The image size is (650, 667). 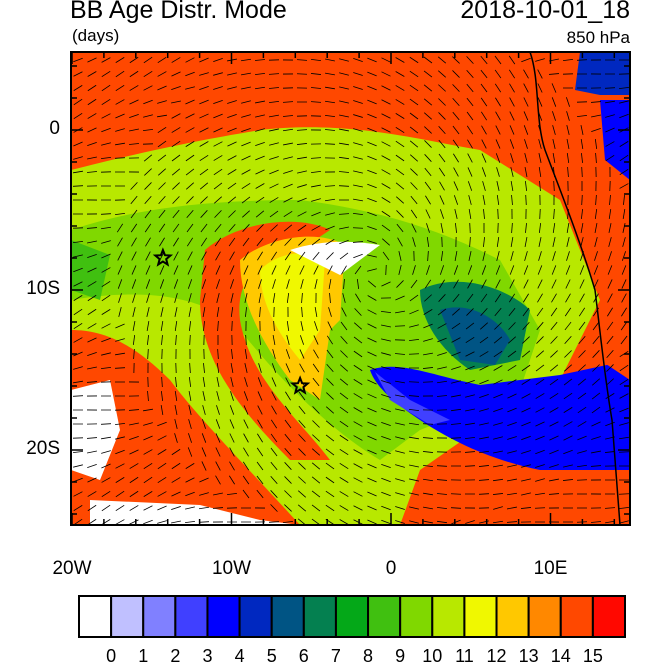 I want to click on colorbar-label: 2, so click(x=175, y=656).